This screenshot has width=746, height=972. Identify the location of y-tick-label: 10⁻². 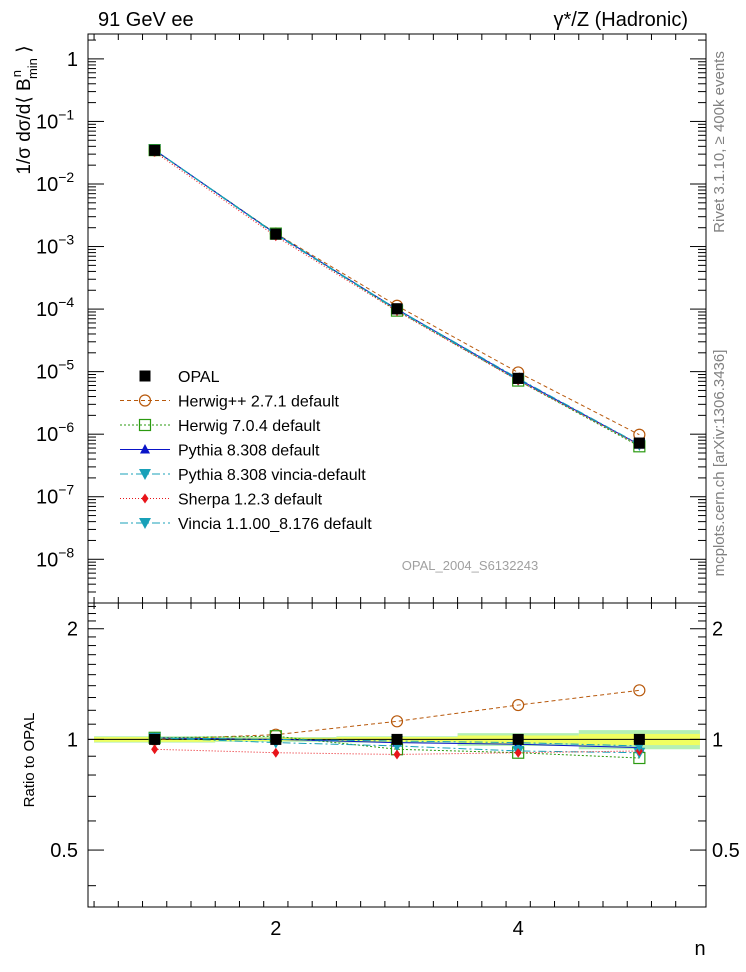
(55, 182).